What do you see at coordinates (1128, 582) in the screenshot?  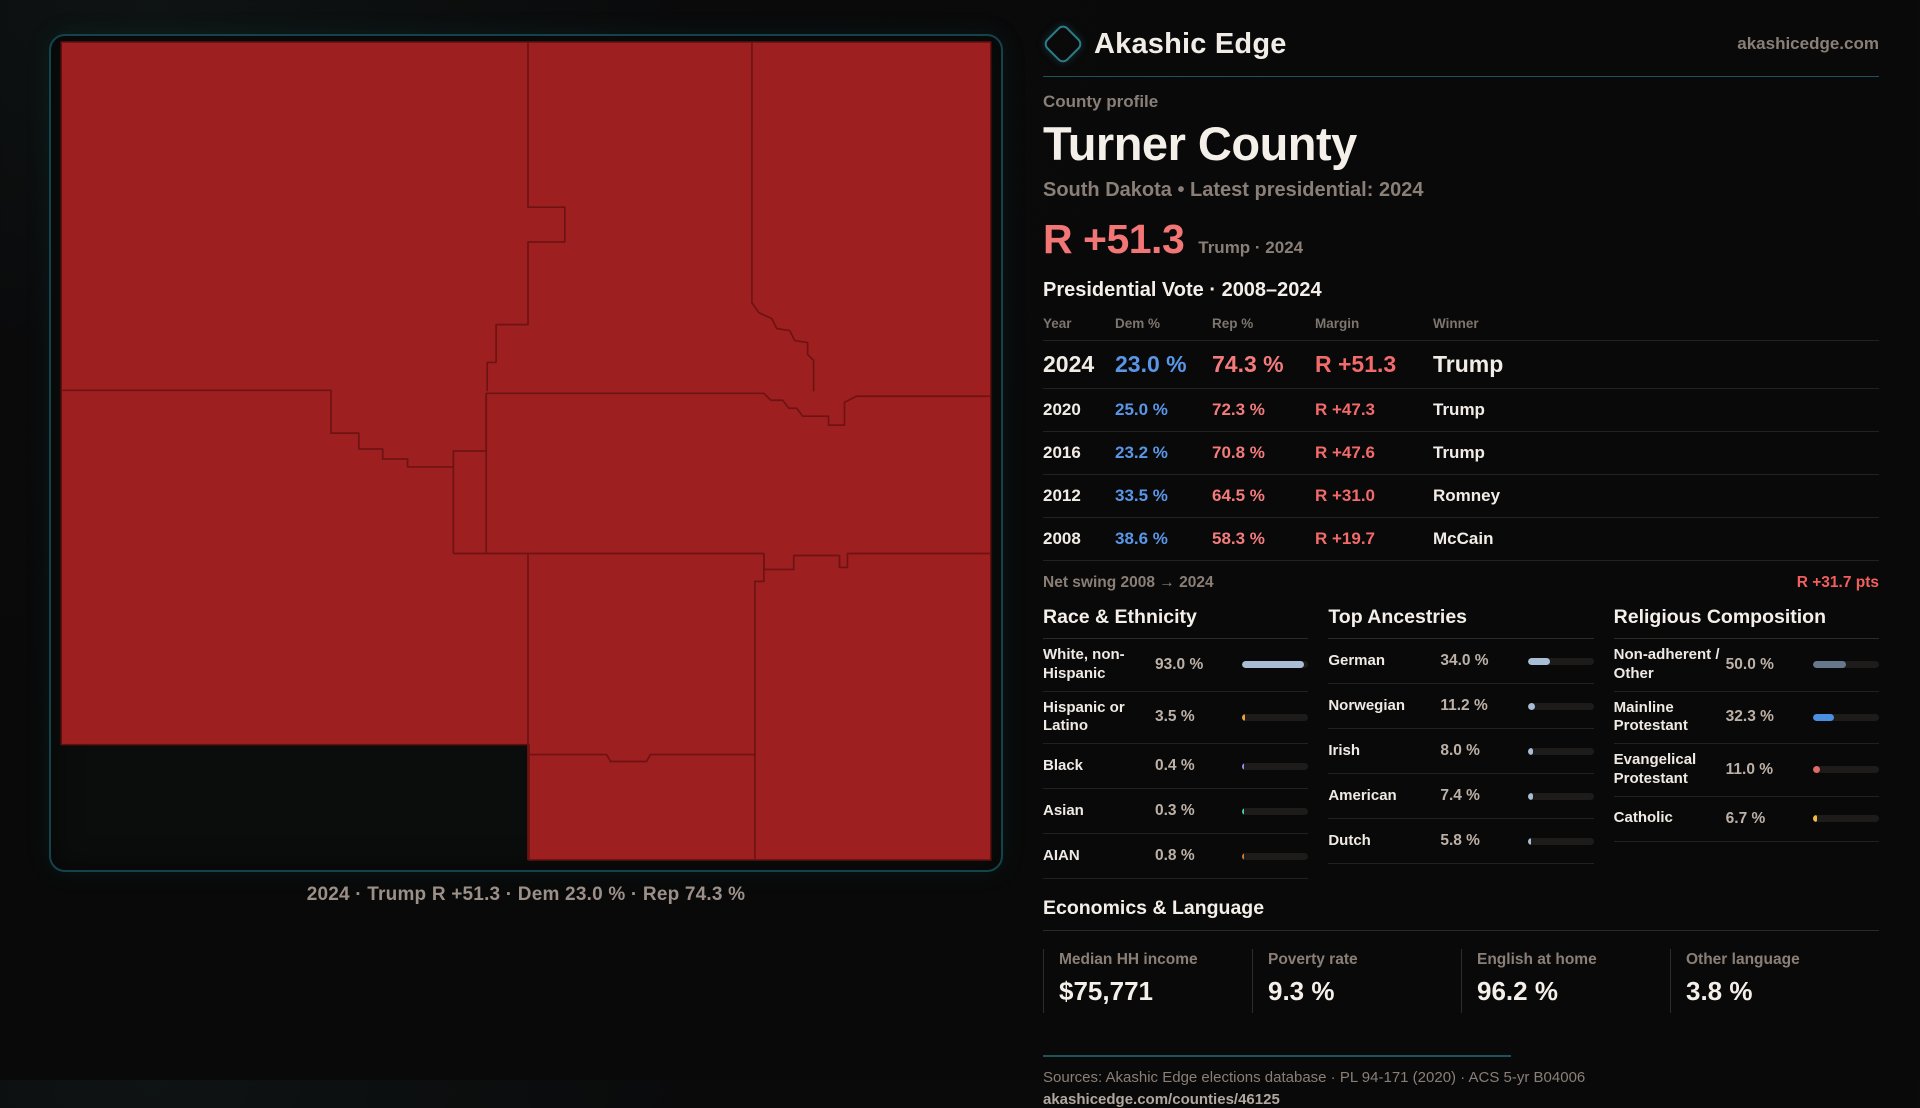 I see `net-swing-label: Net swing 2008 → 2024` at bounding box center [1128, 582].